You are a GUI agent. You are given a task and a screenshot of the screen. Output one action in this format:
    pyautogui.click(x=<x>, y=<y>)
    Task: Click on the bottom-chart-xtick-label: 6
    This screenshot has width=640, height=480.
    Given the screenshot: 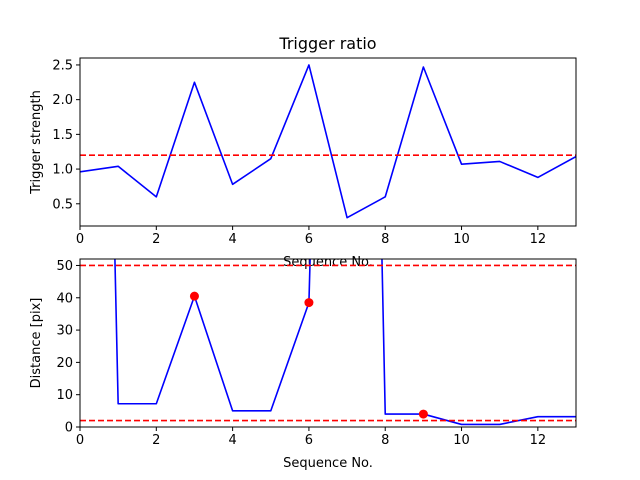 What is the action you would take?
    pyautogui.click(x=309, y=440)
    